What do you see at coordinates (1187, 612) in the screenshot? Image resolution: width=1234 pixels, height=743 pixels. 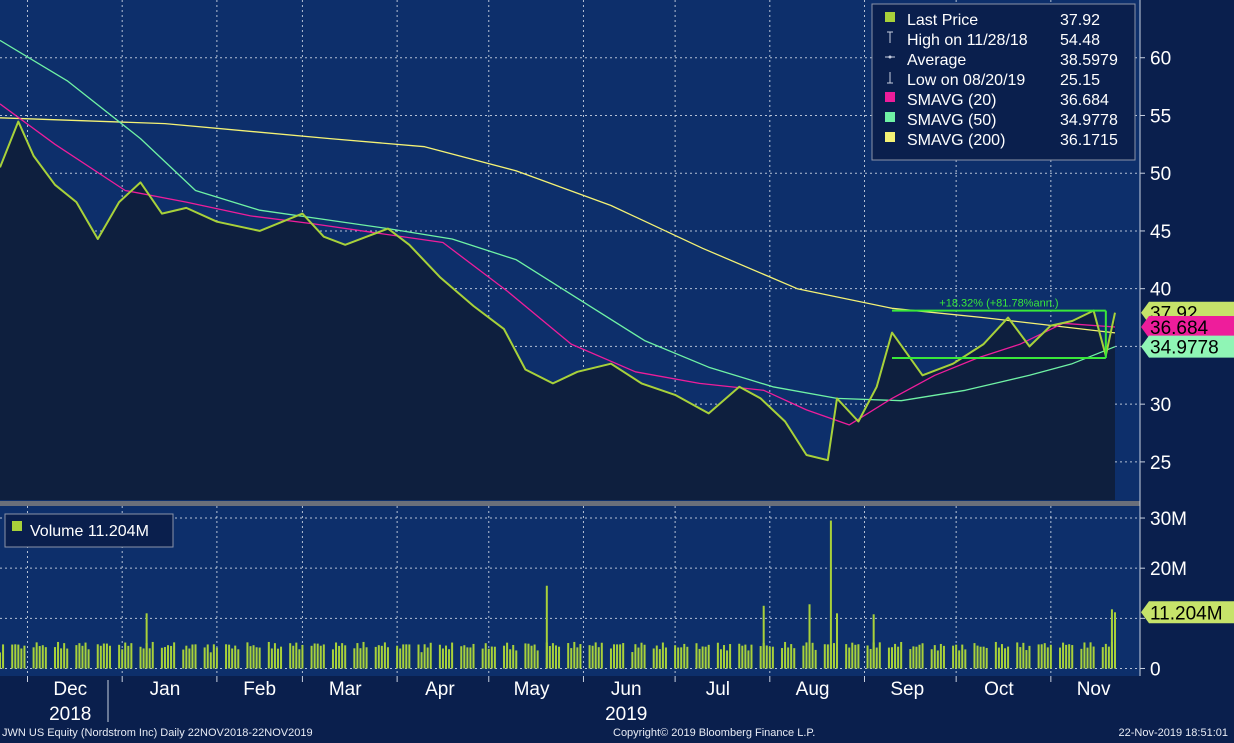 I see `volume-value-tag: 11.204M` at bounding box center [1187, 612].